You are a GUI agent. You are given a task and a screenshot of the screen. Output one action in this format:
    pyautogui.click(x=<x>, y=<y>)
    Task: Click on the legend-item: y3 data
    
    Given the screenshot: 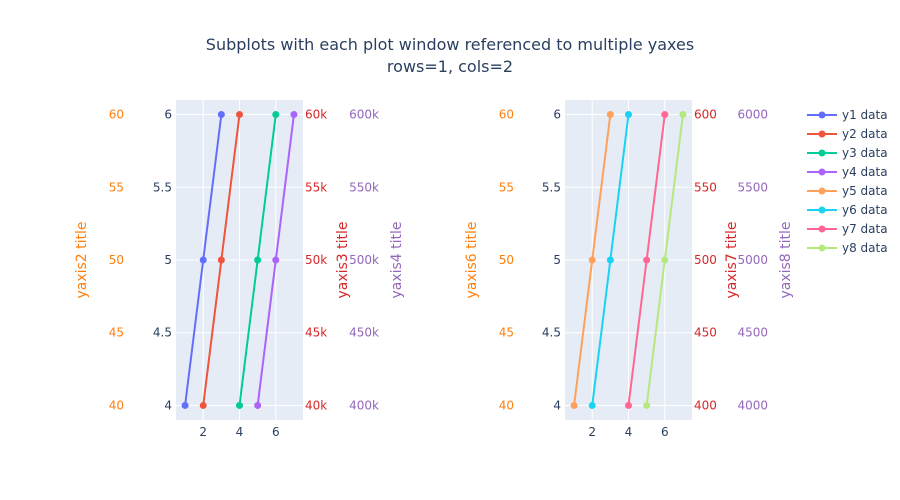 What is the action you would take?
    pyautogui.click(x=847, y=153)
    